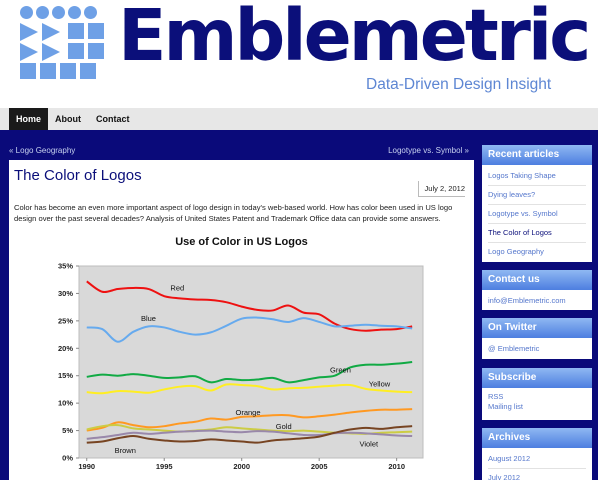 The height and width of the screenshot is (480, 598). What do you see at coordinates (527, 300) in the screenshot?
I see `contact-email-link: info@Emblemetric.com` at bounding box center [527, 300].